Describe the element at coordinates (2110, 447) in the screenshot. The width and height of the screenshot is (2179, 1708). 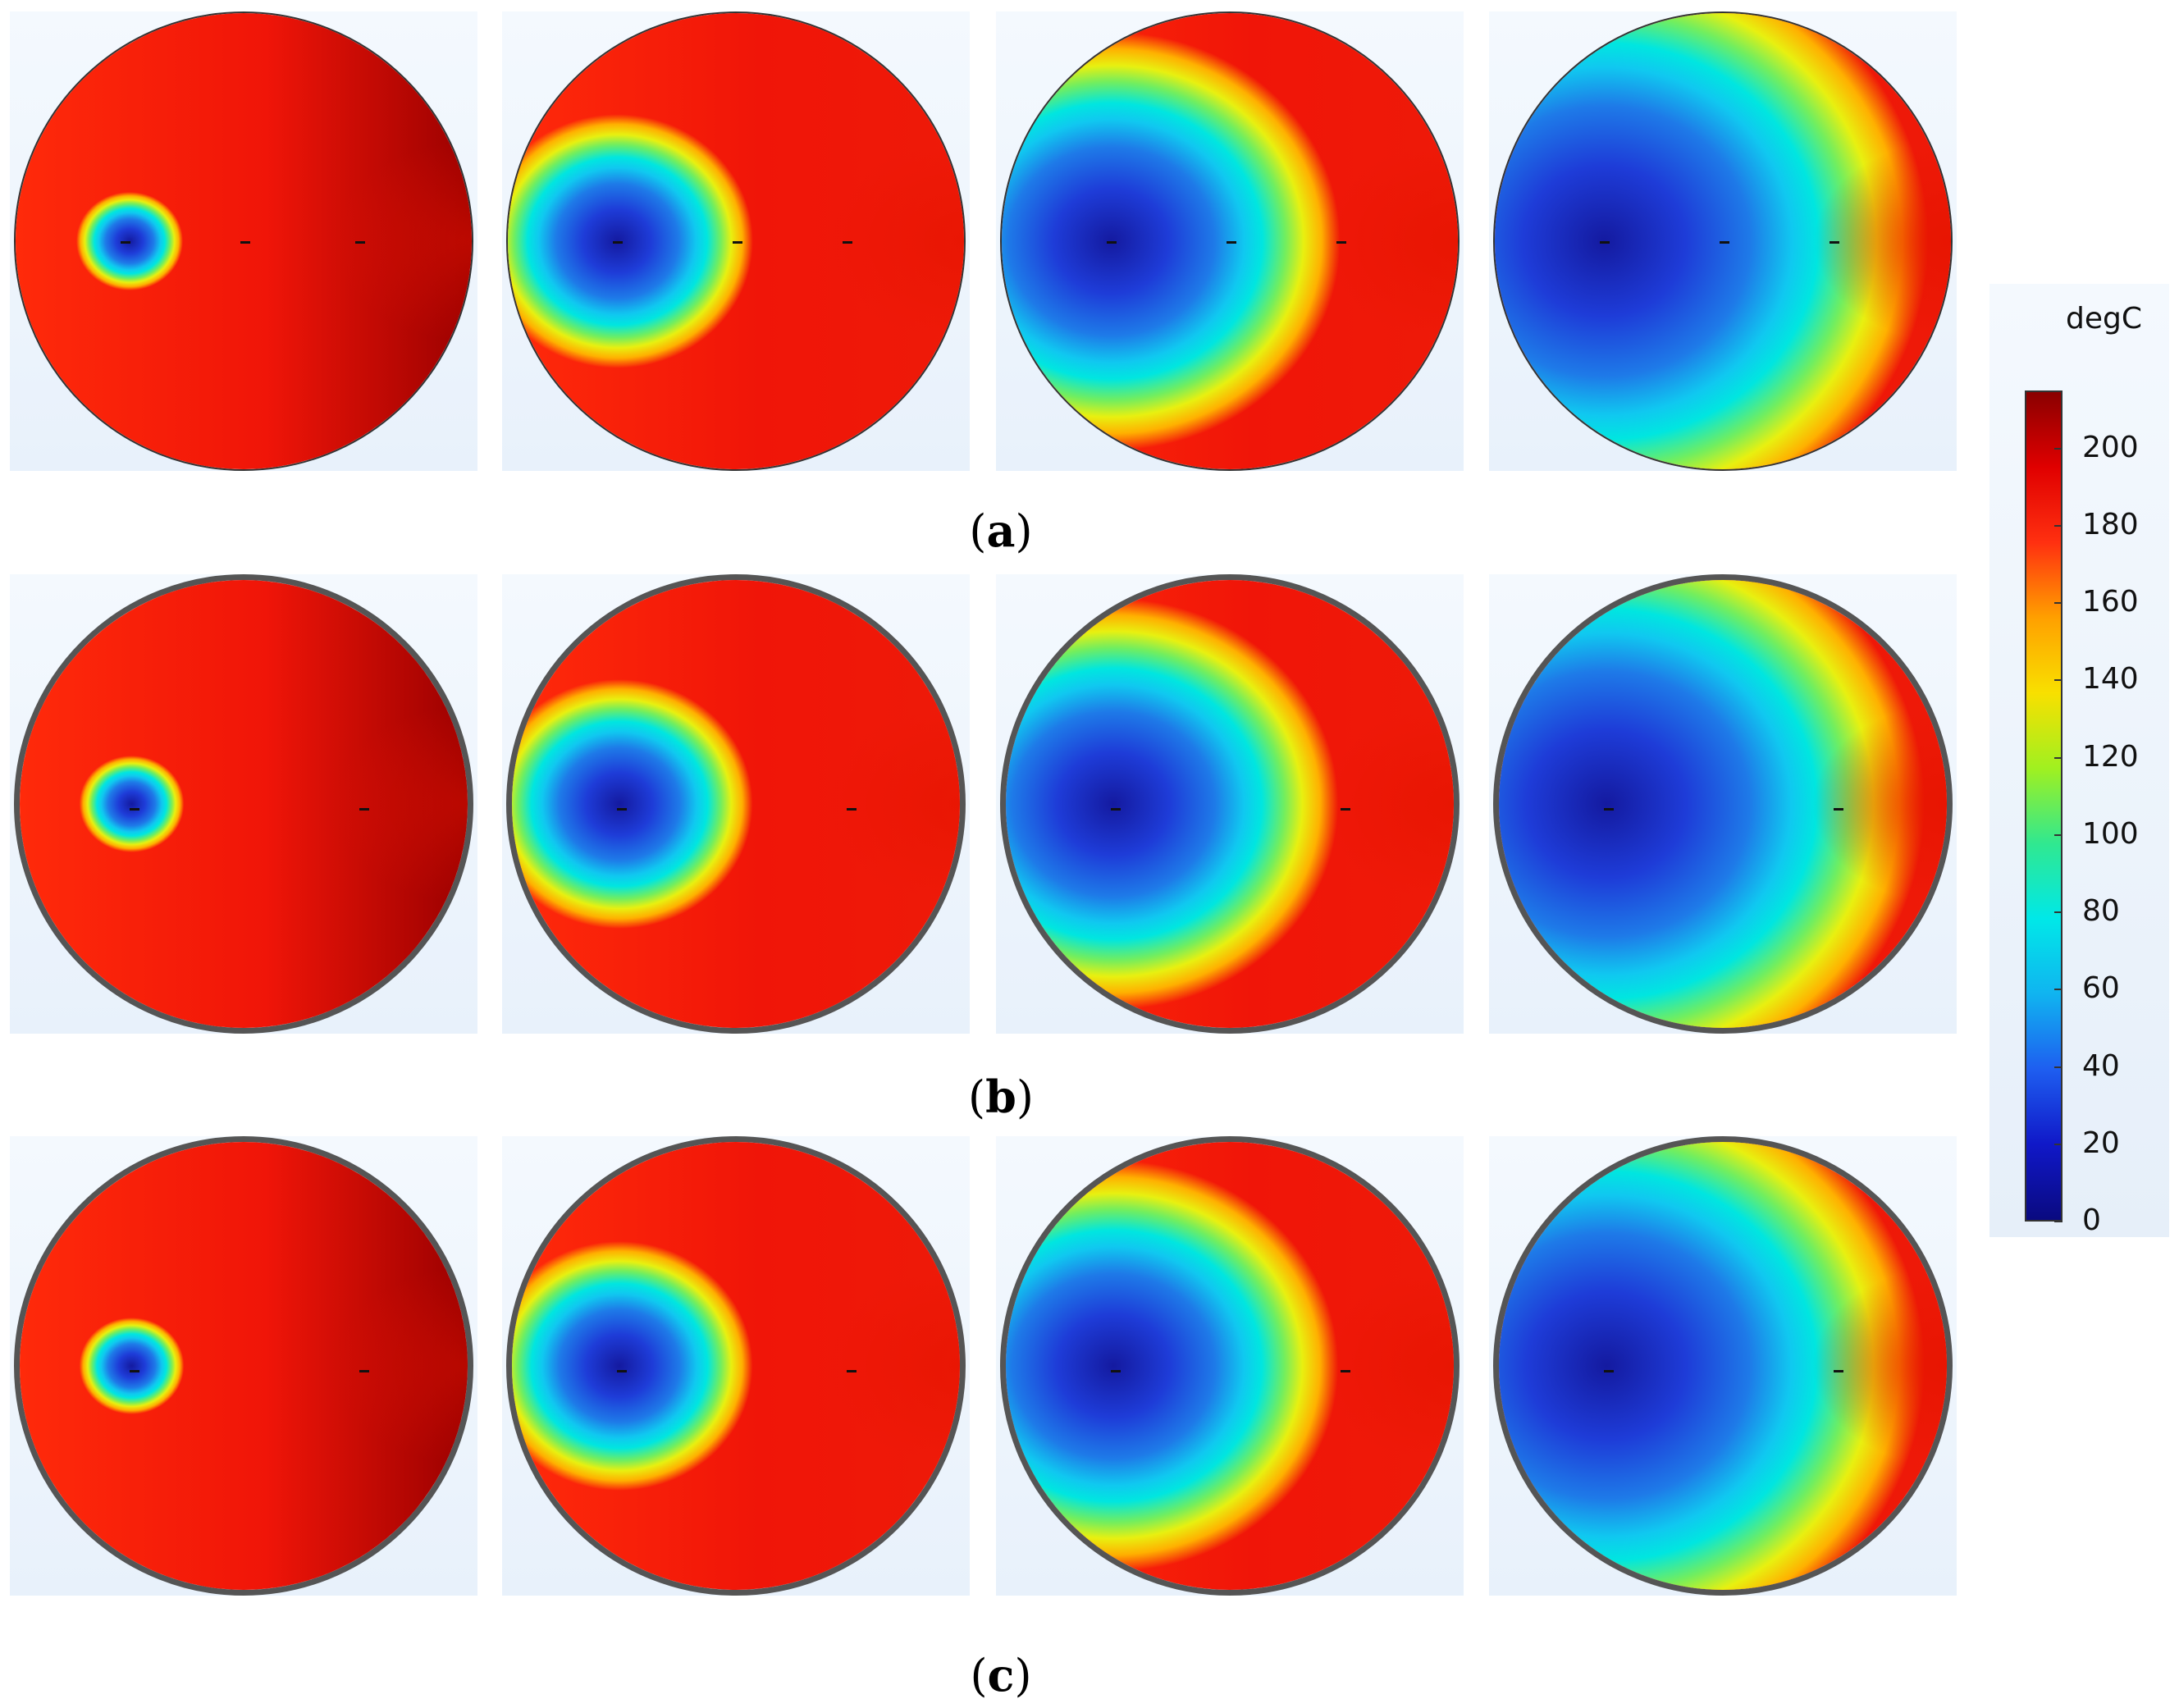
I see `colorbar-tick-label: 200` at that location.